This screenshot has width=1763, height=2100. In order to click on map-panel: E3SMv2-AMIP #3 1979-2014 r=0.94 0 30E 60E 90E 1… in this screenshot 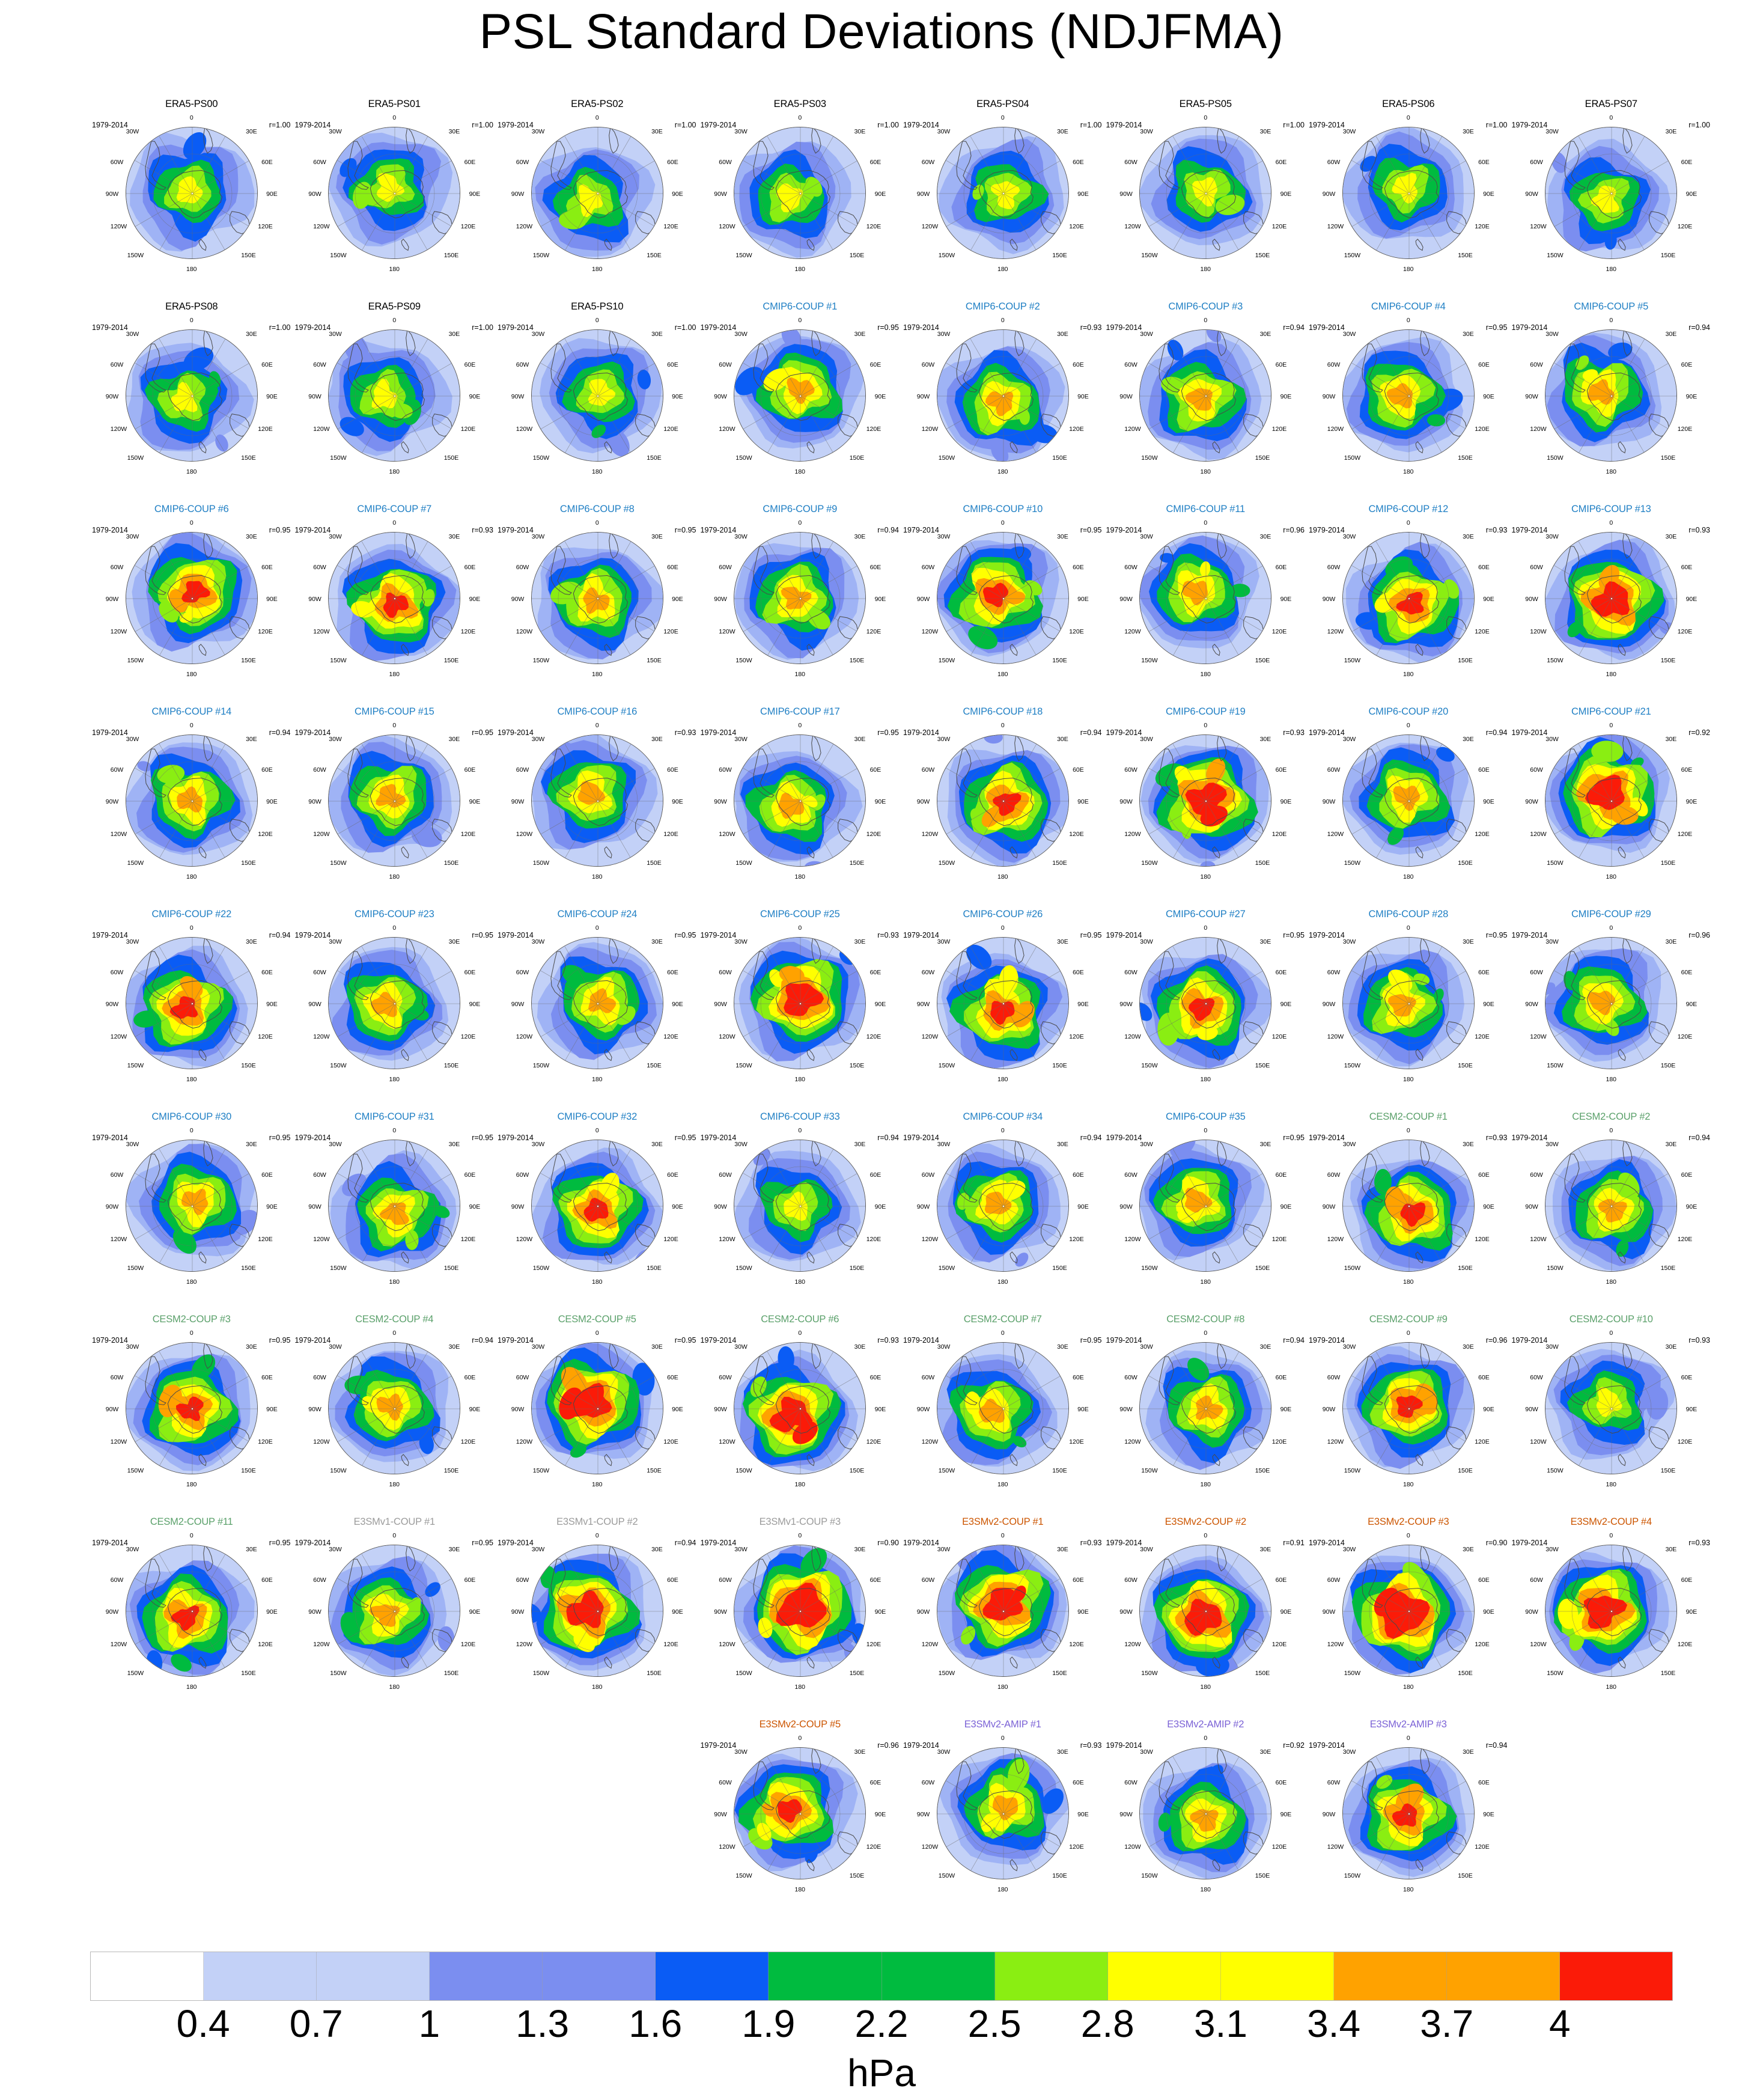, I will do `click(1408, 1821)`.